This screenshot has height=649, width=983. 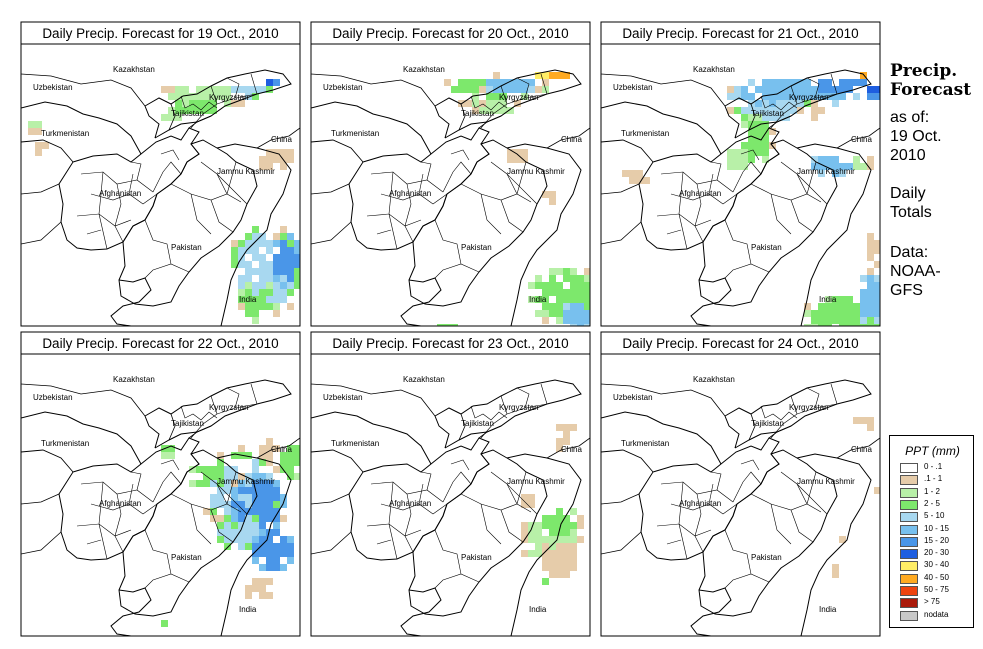 I want to click on map-frame, so click(x=740, y=185).